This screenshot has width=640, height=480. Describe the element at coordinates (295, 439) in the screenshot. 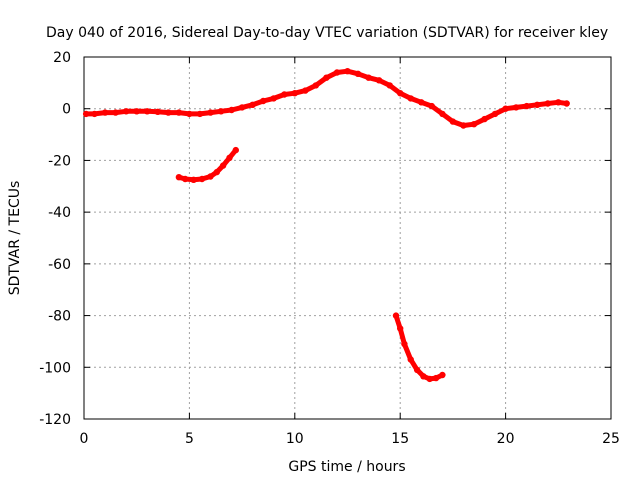

I see `x-tick-label: 10` at that location.